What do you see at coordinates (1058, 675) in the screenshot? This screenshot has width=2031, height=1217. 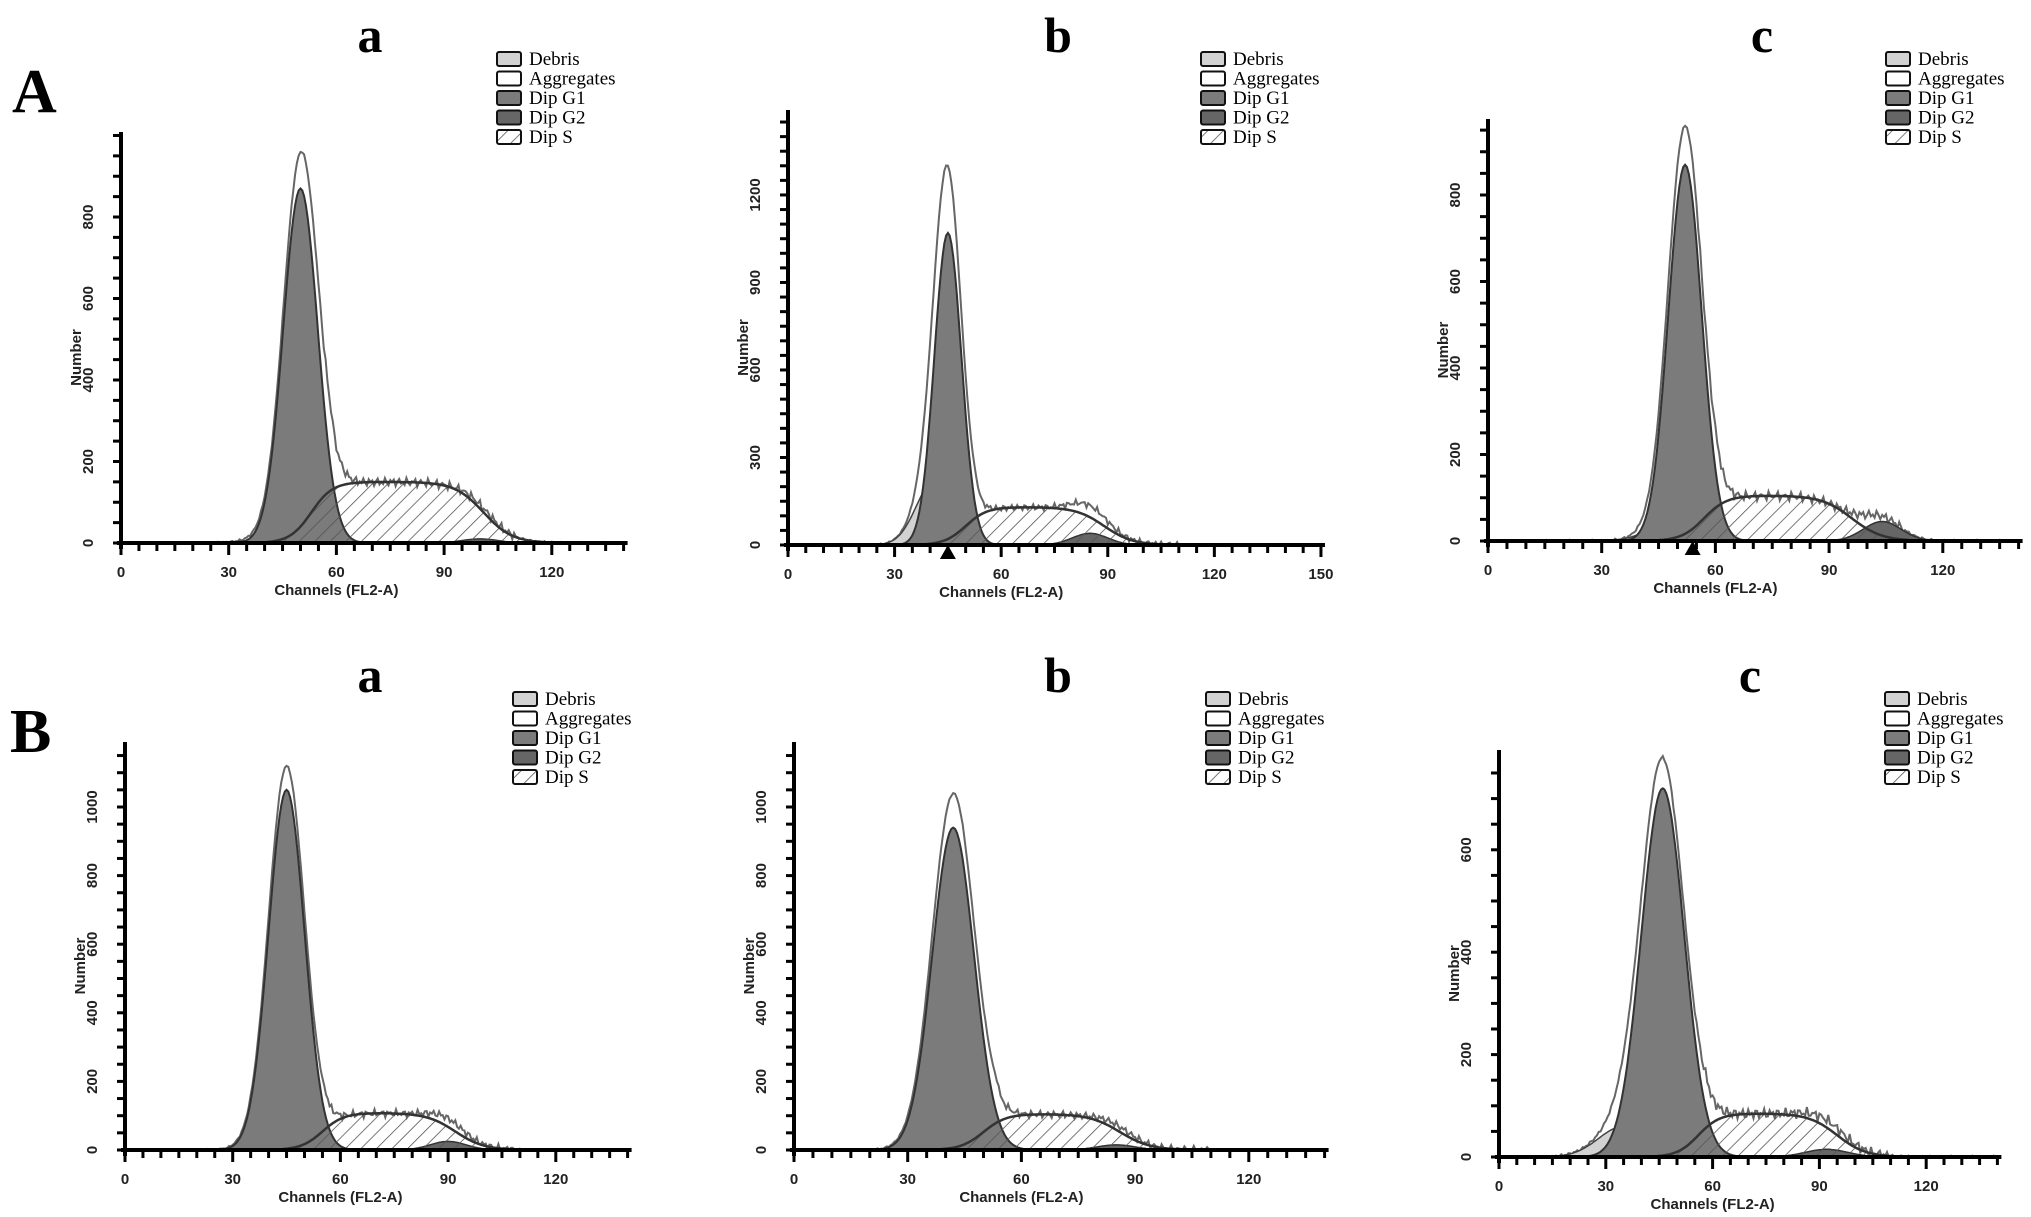 I see `panel-title: b` at bounding box center [1058, 675].